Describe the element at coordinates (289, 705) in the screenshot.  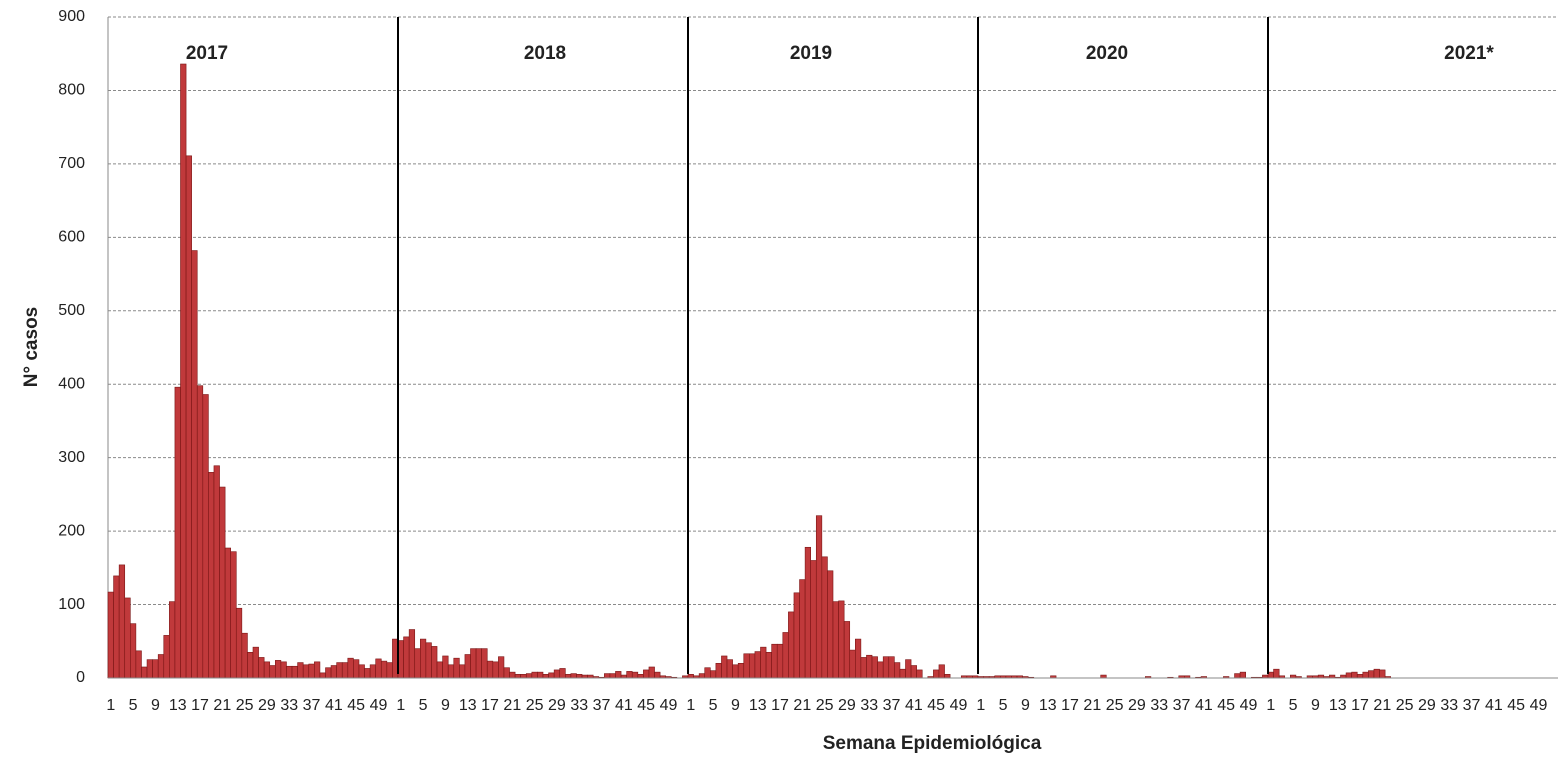
I see `x-tick-label: 33` at that location.